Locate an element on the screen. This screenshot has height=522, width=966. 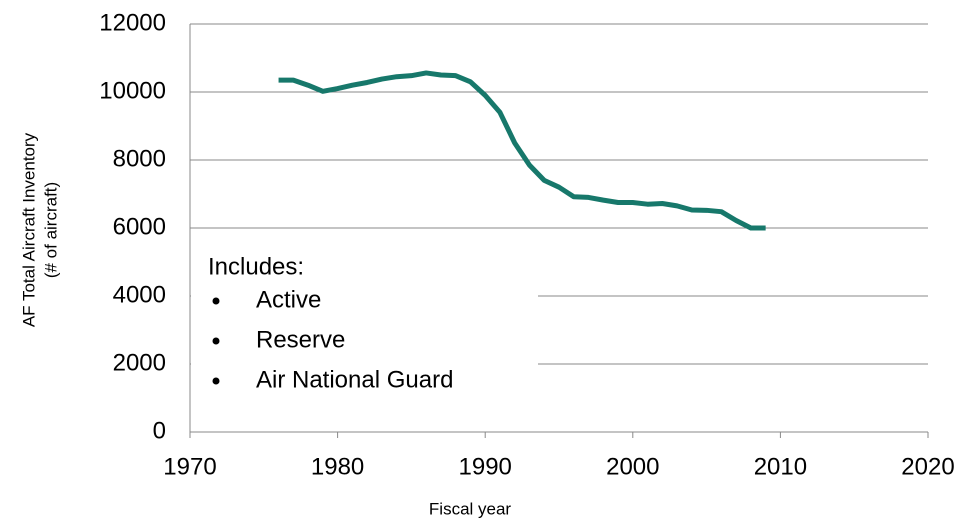
x-axis-label: Fiscal year is located at coordinates (470, 508).